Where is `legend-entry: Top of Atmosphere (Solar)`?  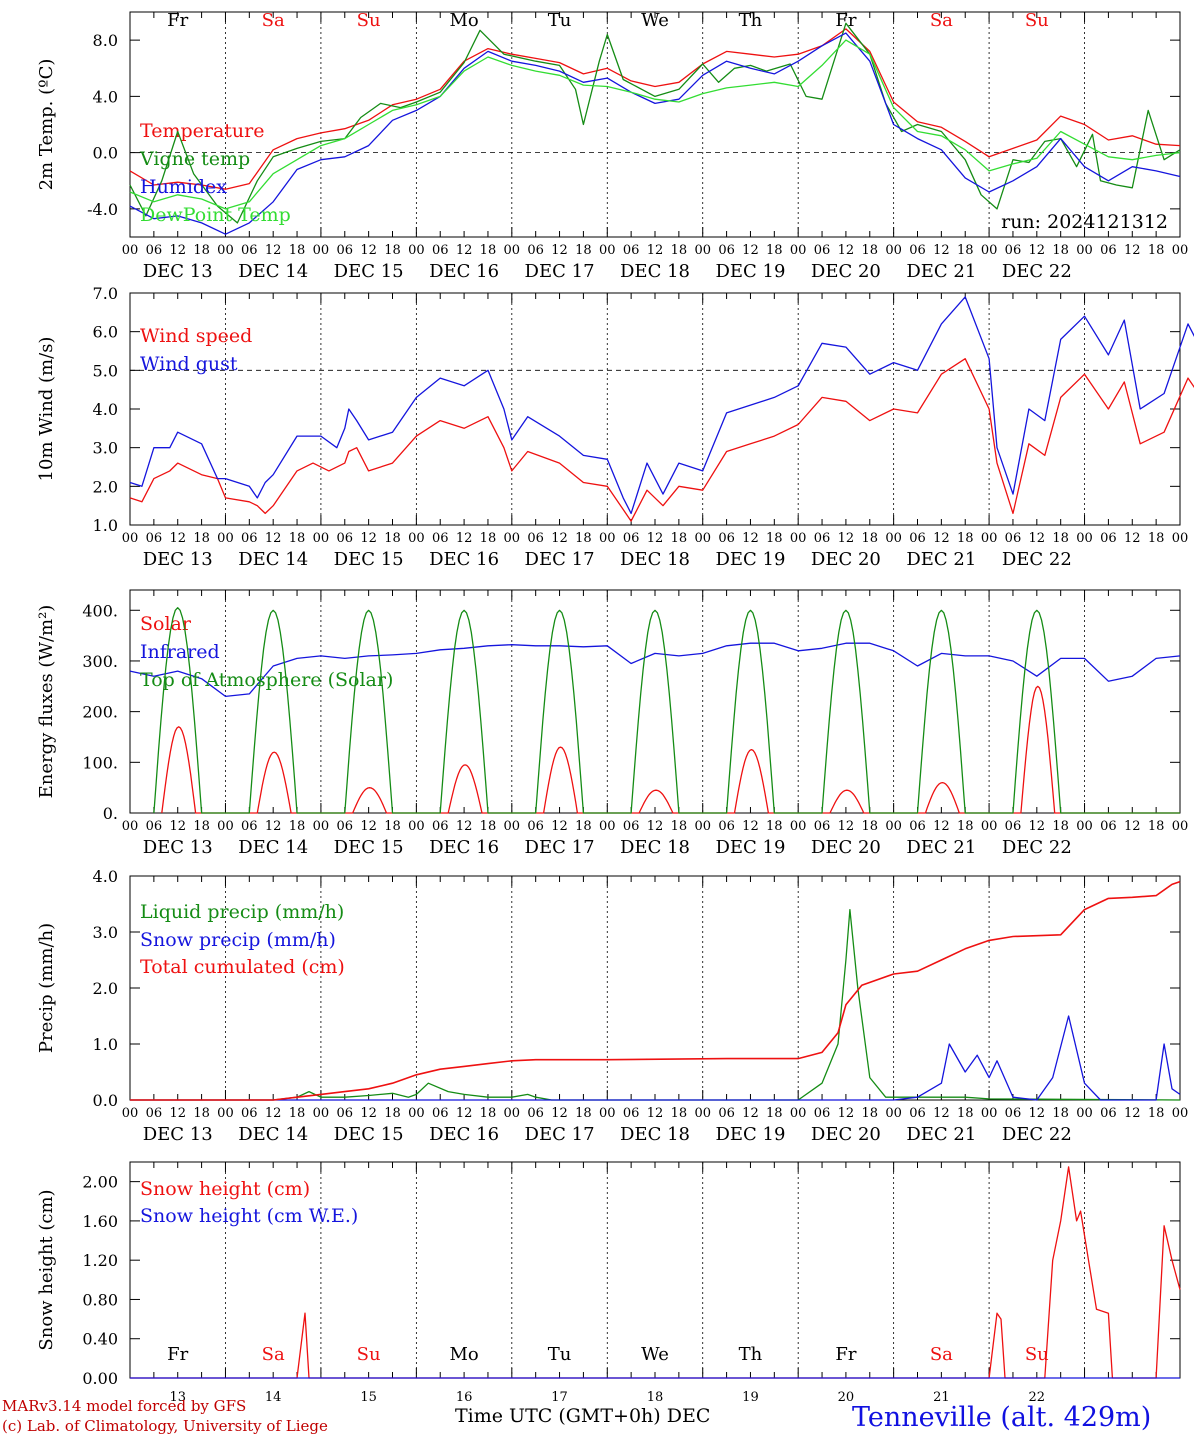 legend-entry: Top of Atmosphere (Solar) is located at coordinates (266, 680).